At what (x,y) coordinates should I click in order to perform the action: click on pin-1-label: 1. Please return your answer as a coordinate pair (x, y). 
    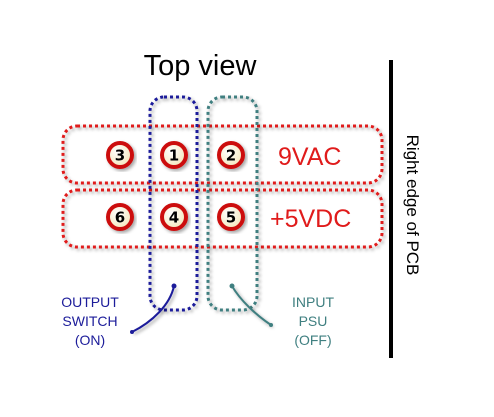
    Looking at the image, I should click on (174, 156).